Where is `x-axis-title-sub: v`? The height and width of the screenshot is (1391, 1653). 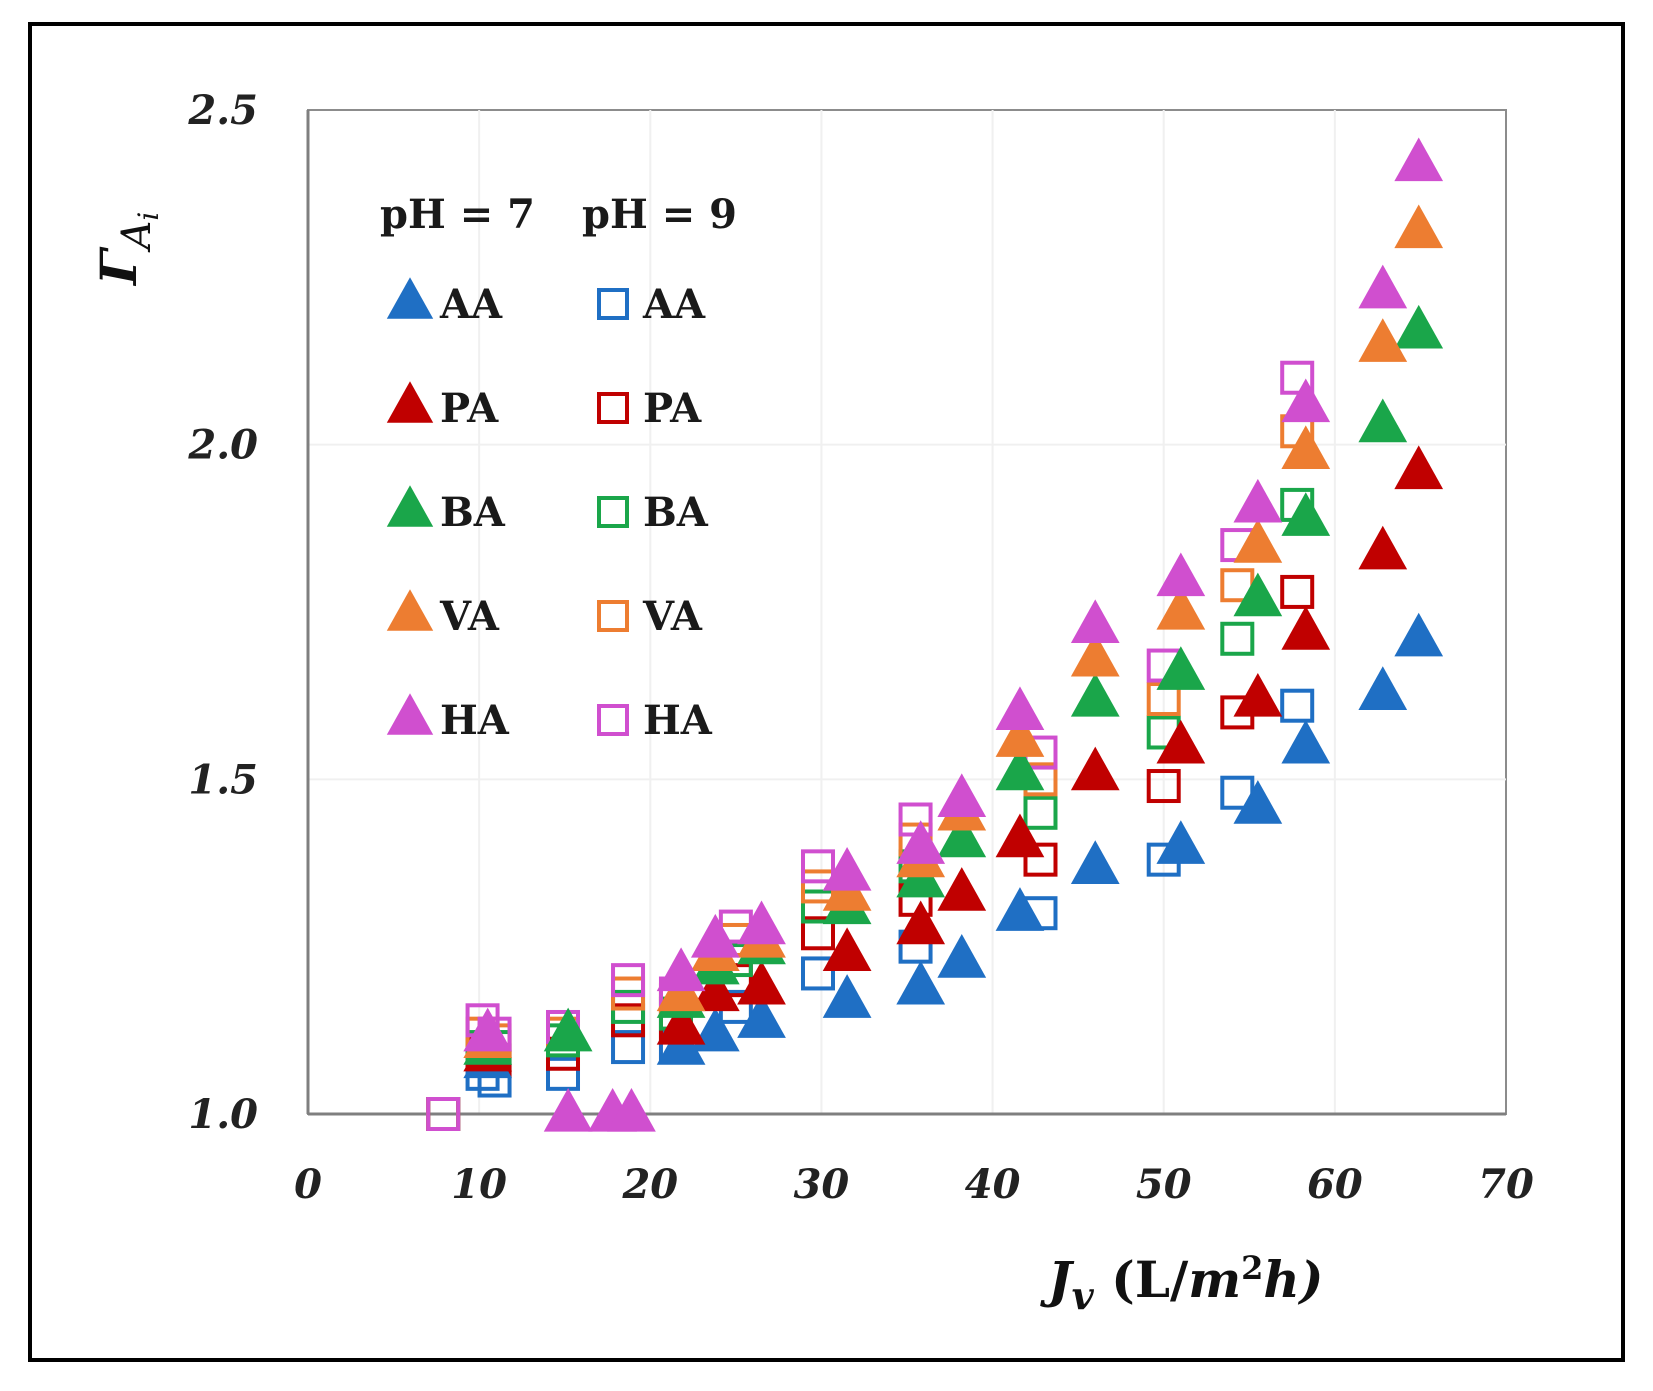 x-axis-title-sub: v is located at coordinates (1083, 1295).